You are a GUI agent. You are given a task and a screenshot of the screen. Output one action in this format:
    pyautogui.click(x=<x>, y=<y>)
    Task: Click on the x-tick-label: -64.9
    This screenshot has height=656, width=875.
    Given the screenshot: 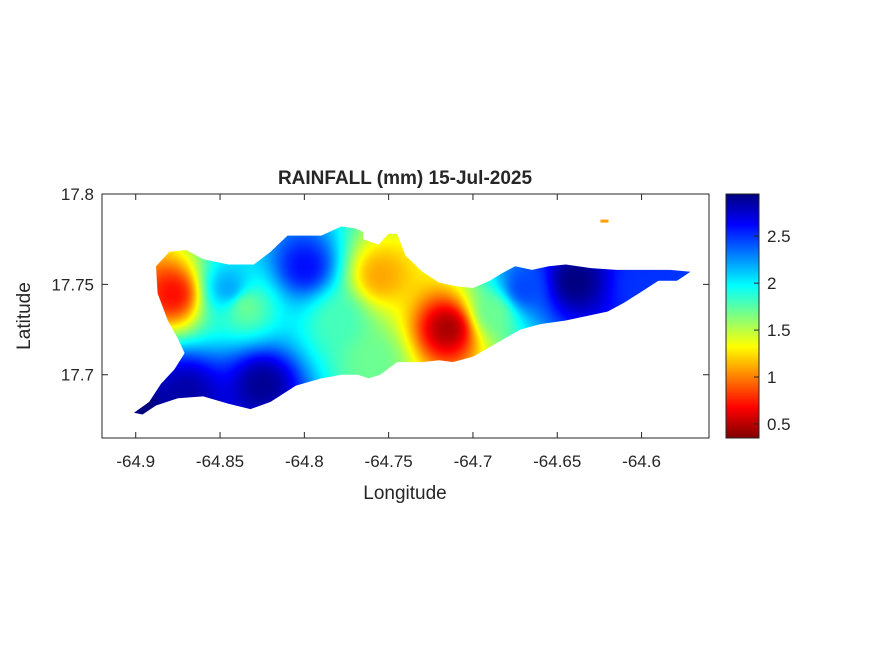 What is the action you would take?
    pyautogui.click(x=135, y=461)
    